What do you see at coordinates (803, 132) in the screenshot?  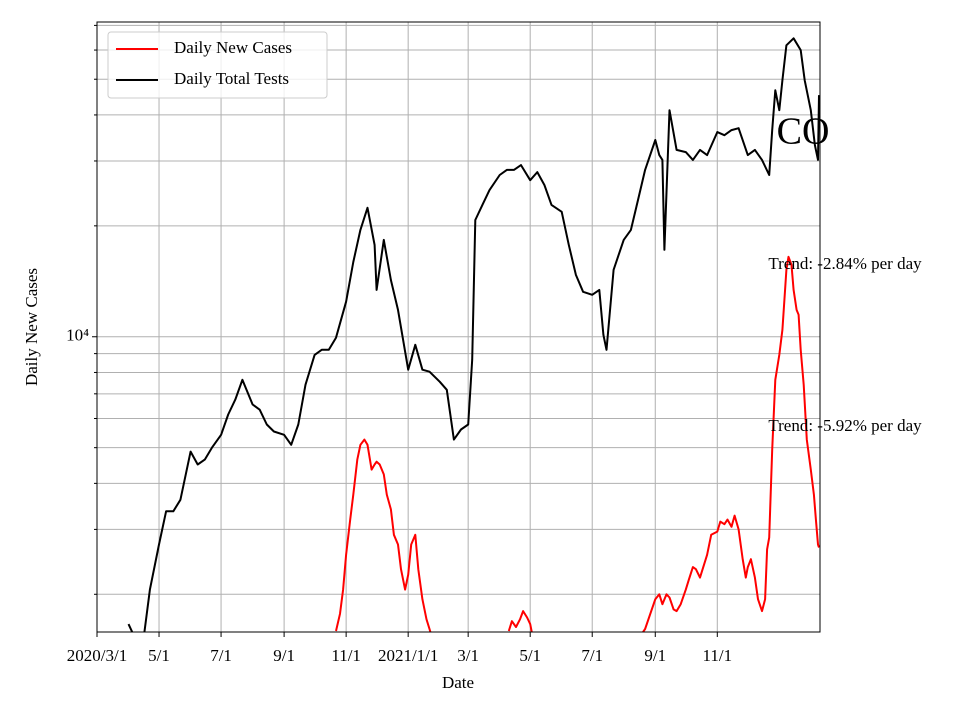 I see `chart-title: CO` at bounding box center [803, 132].